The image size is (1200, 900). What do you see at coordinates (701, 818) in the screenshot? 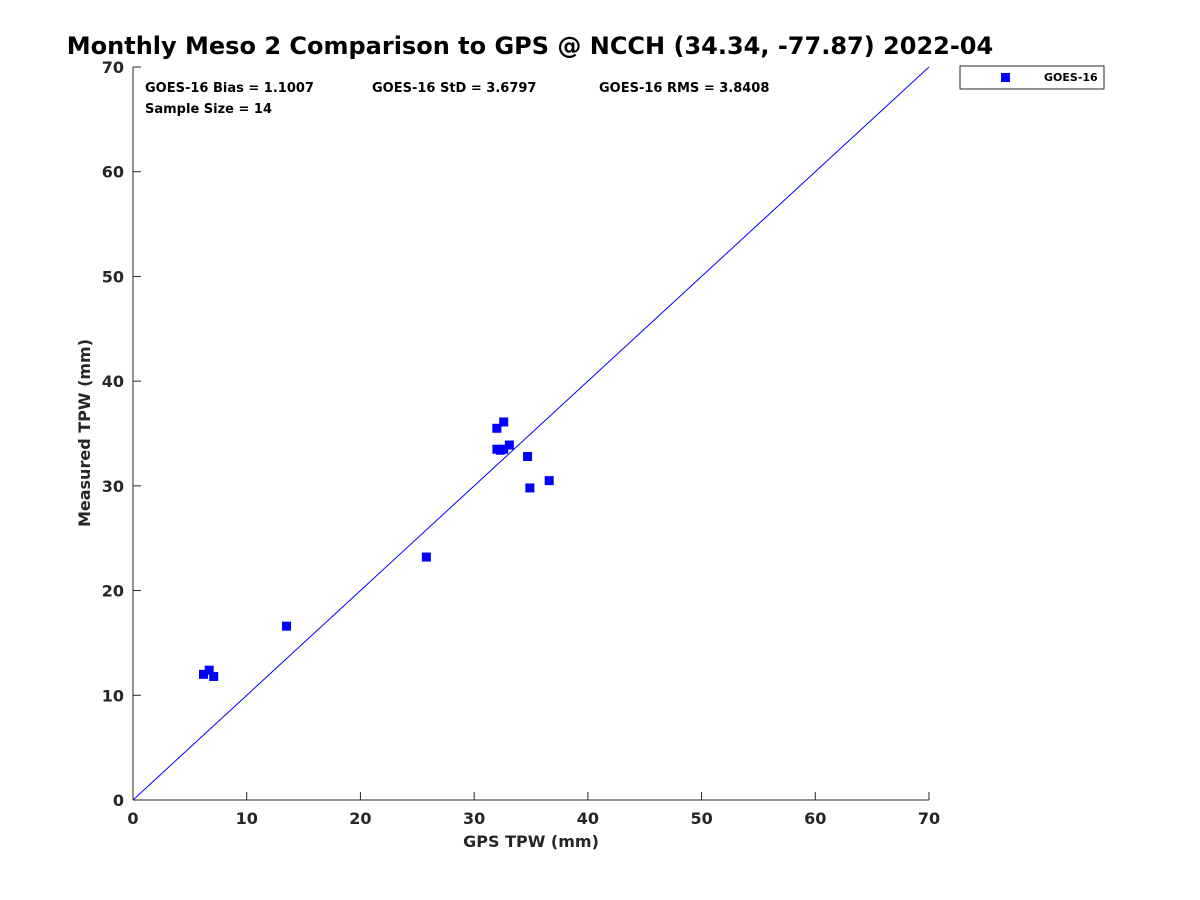
I see `x-tick-label: 50` at bounding box center [701, 818].